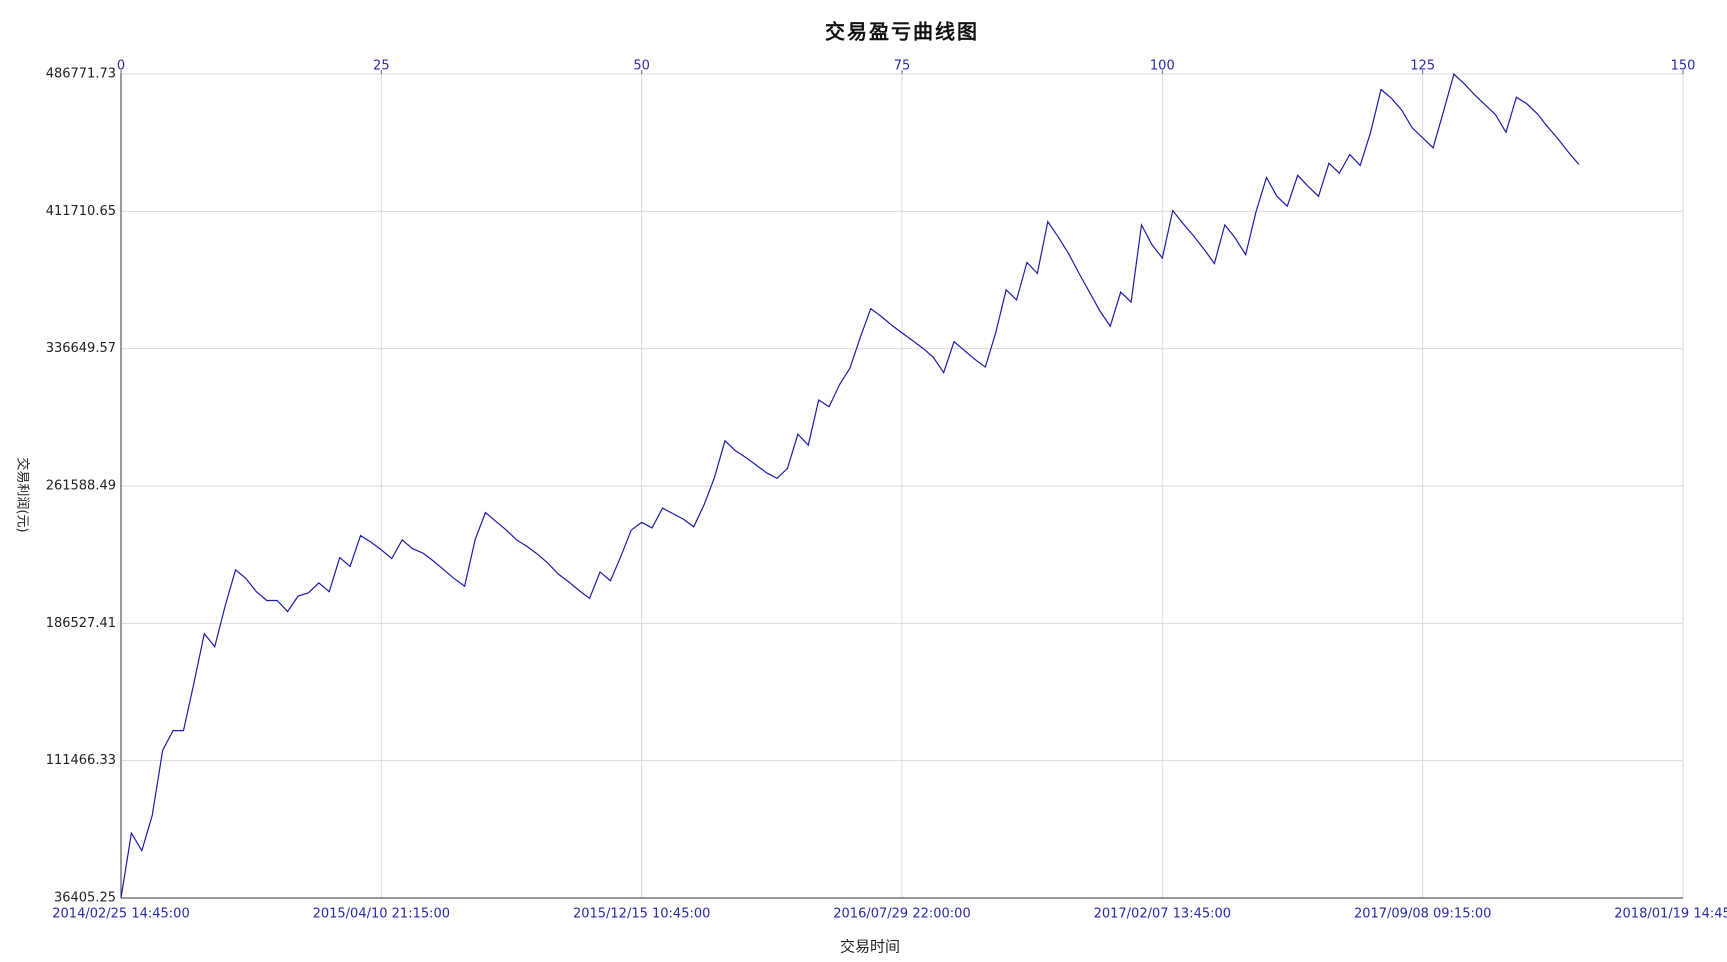  What do you see at coordinates (81, 211) in the screenshot?
I see `y-tick-label: 411710.65` at bounding box center [81, 211].